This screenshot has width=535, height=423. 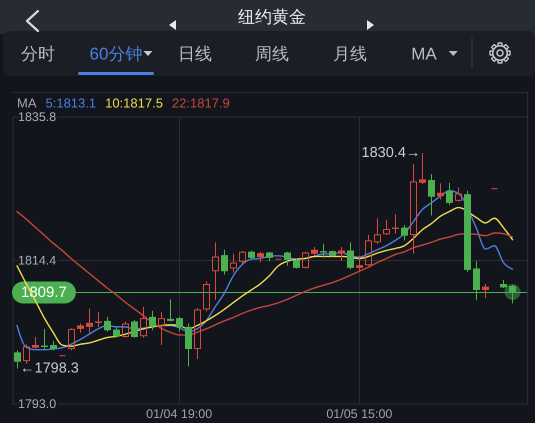 I want to click on text: 月线, so click(x=350, y=54).